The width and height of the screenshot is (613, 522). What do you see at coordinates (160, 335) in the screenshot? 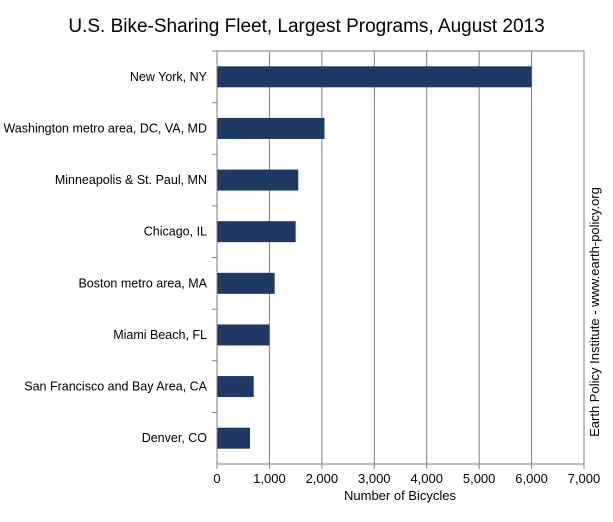
I see `category-label: Miami Beach, FL` at bounding box center [160, 335].